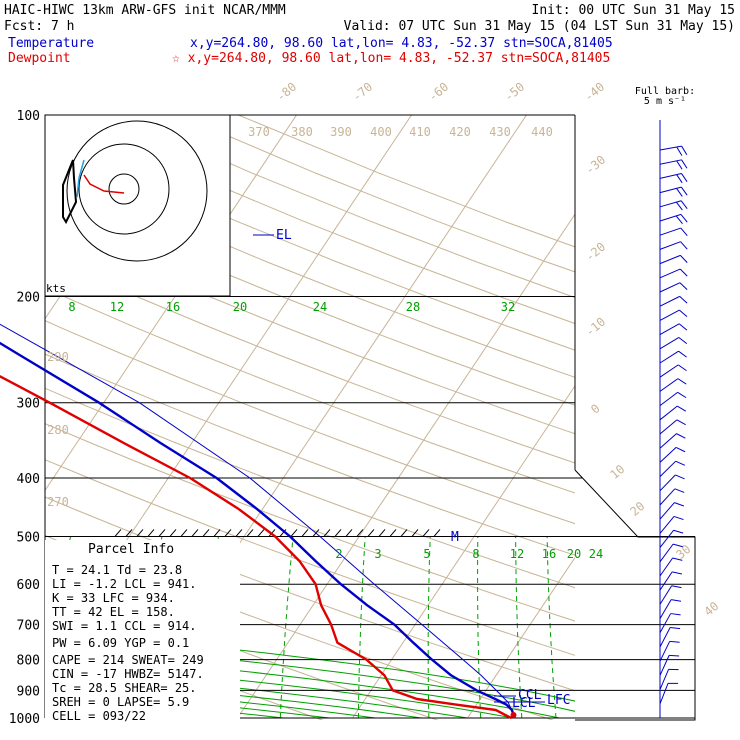  What do you see at coordinates (24, 719) in the screenshot?
I see `pressure-tick-label: 1000` at bounding box center [24, 719].